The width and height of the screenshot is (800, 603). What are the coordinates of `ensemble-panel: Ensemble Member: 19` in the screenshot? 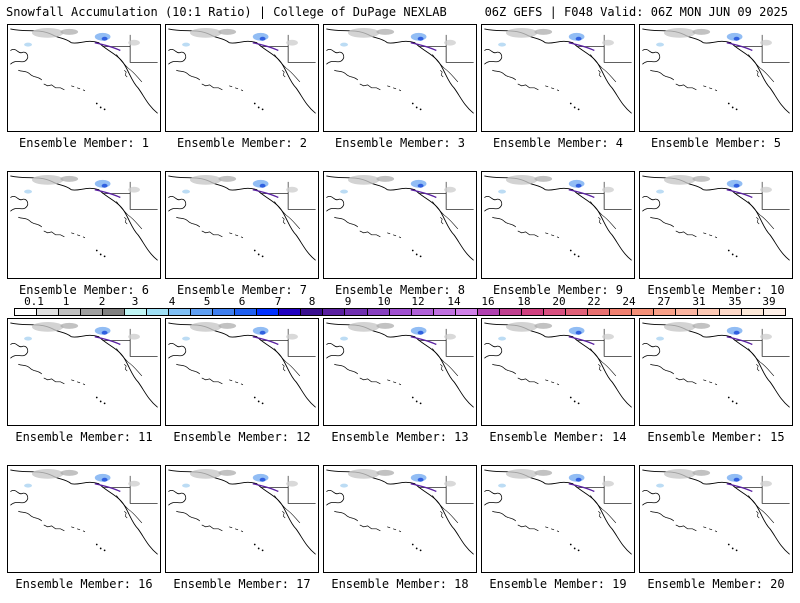 It's located at (558, 534).